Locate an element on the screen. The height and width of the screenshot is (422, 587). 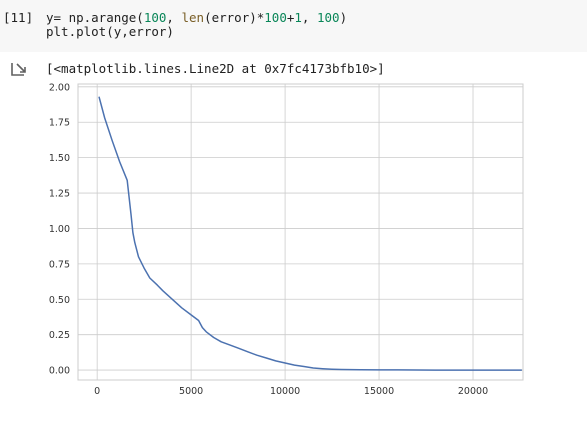
output-arrow-icon is located at coordinates (19, 69).